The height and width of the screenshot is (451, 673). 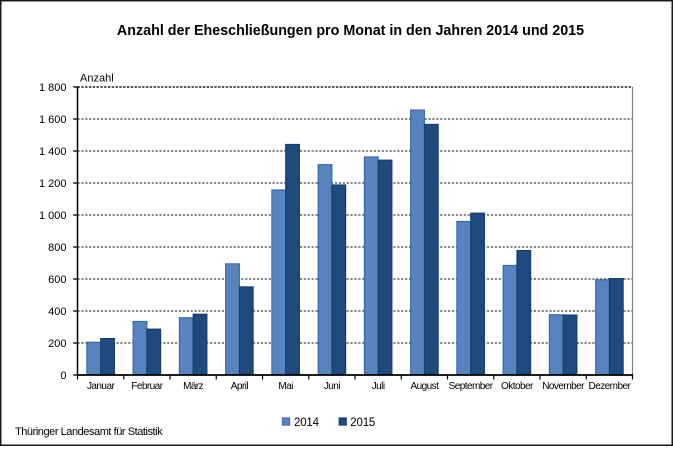 What do you see at coordinates (53, 184) in the screenshot?
I see `svg-text: 1 200` at bounding box center [53, 184].